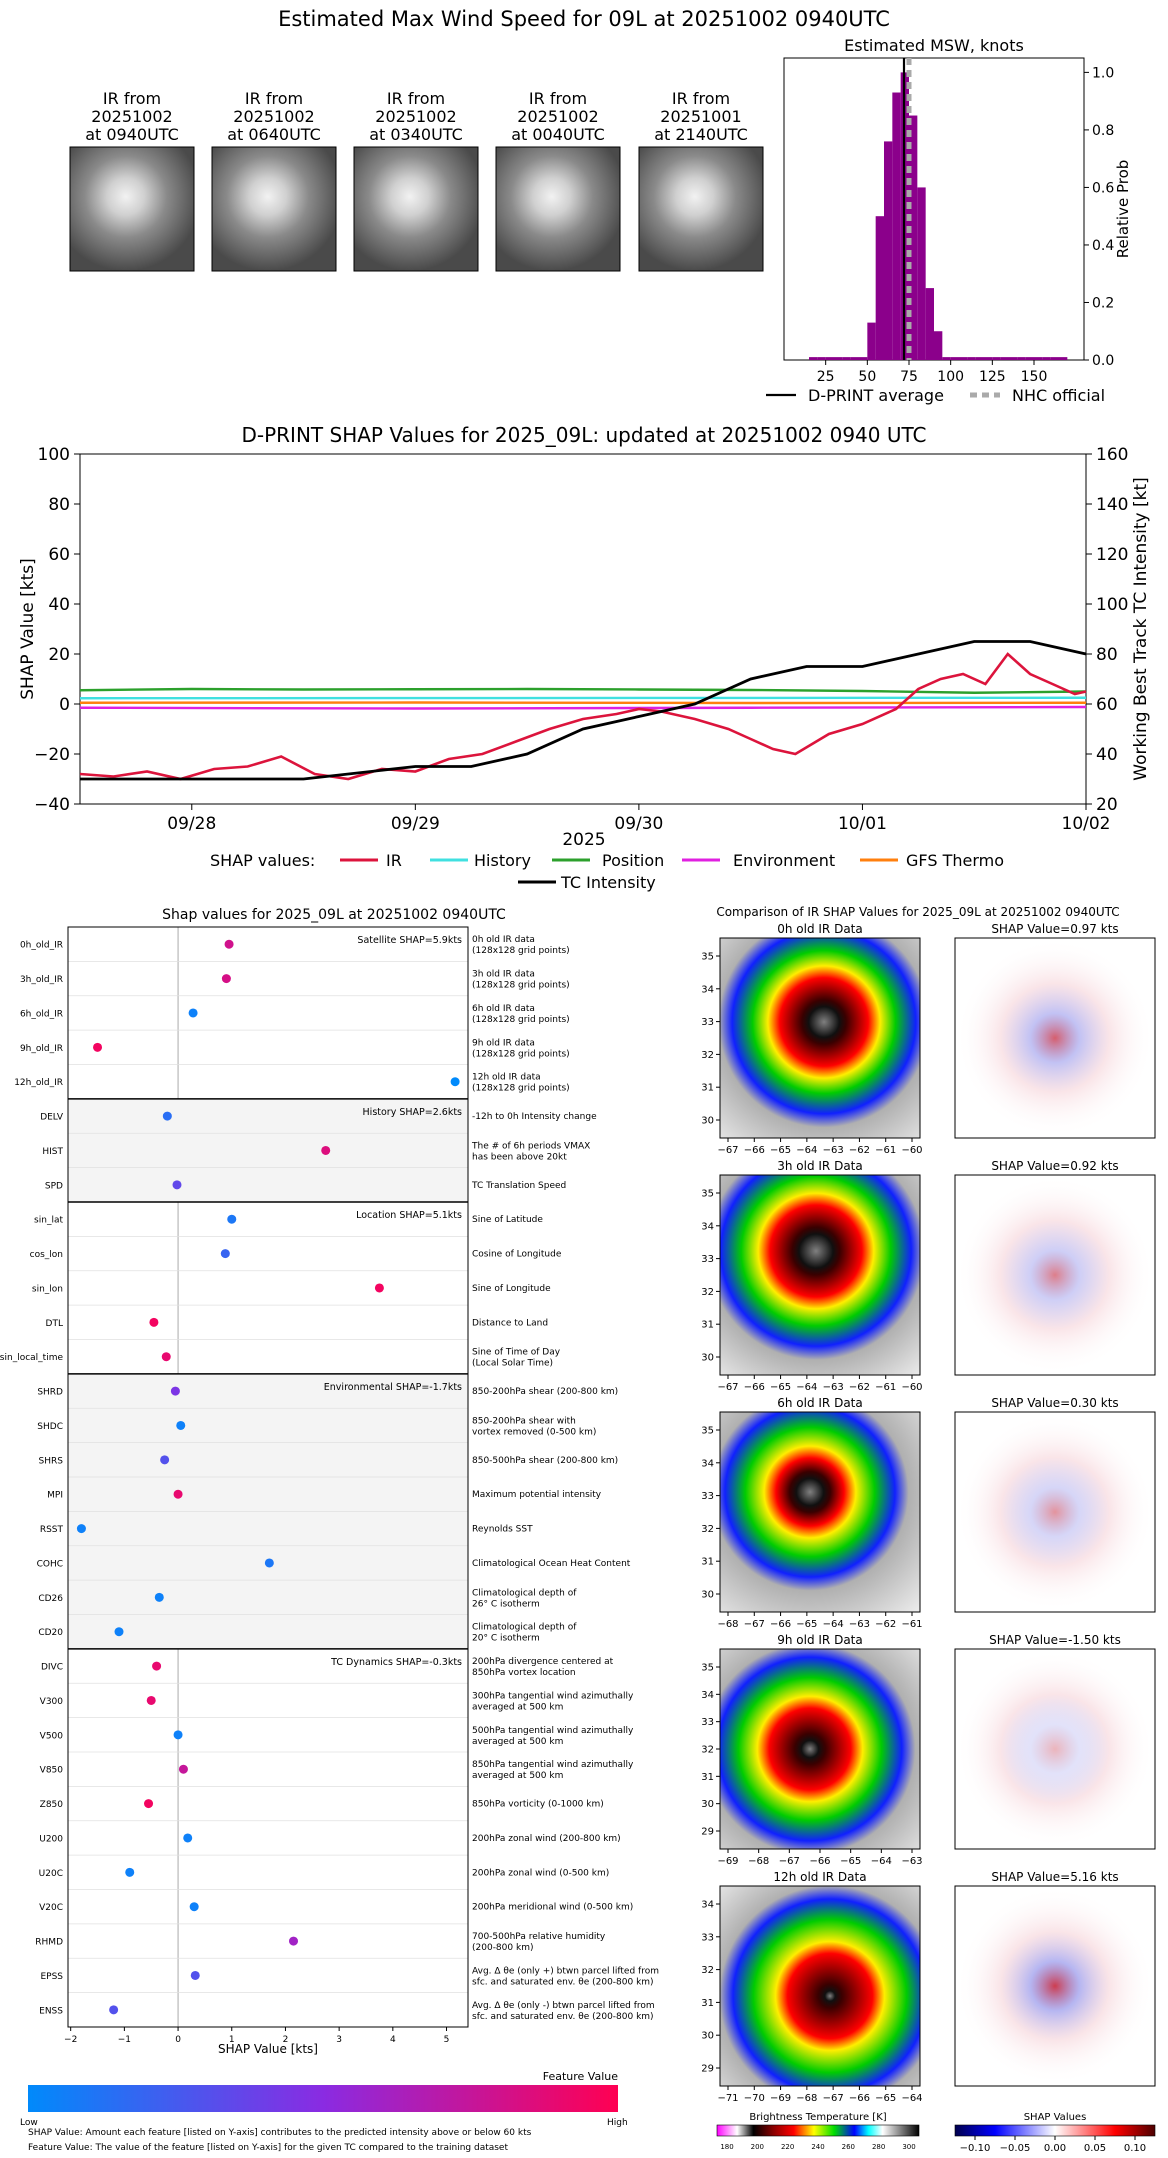  Describe the element at coordinates (503, 1043) in the screenshot. I see `feature-desc: 9h old IR data` at that location.